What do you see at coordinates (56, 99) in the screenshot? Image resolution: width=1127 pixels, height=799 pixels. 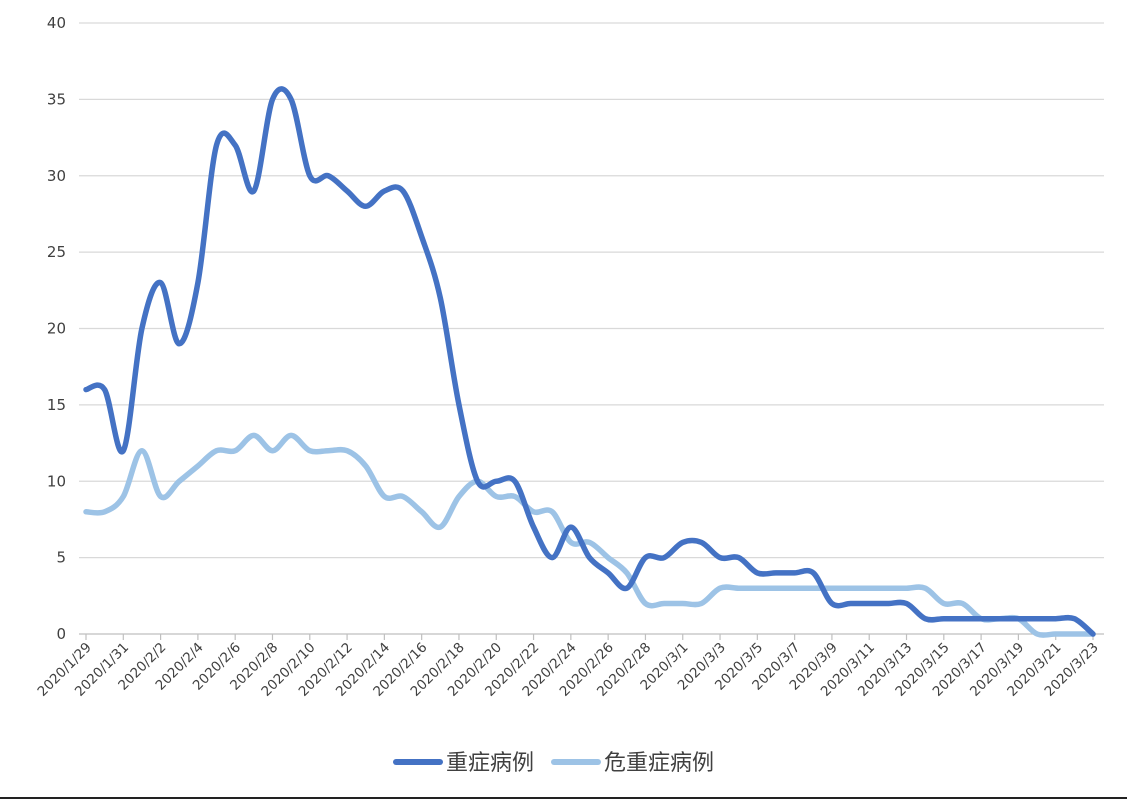 I see `y-tick-label: 35` at bounding box center [56, 99].